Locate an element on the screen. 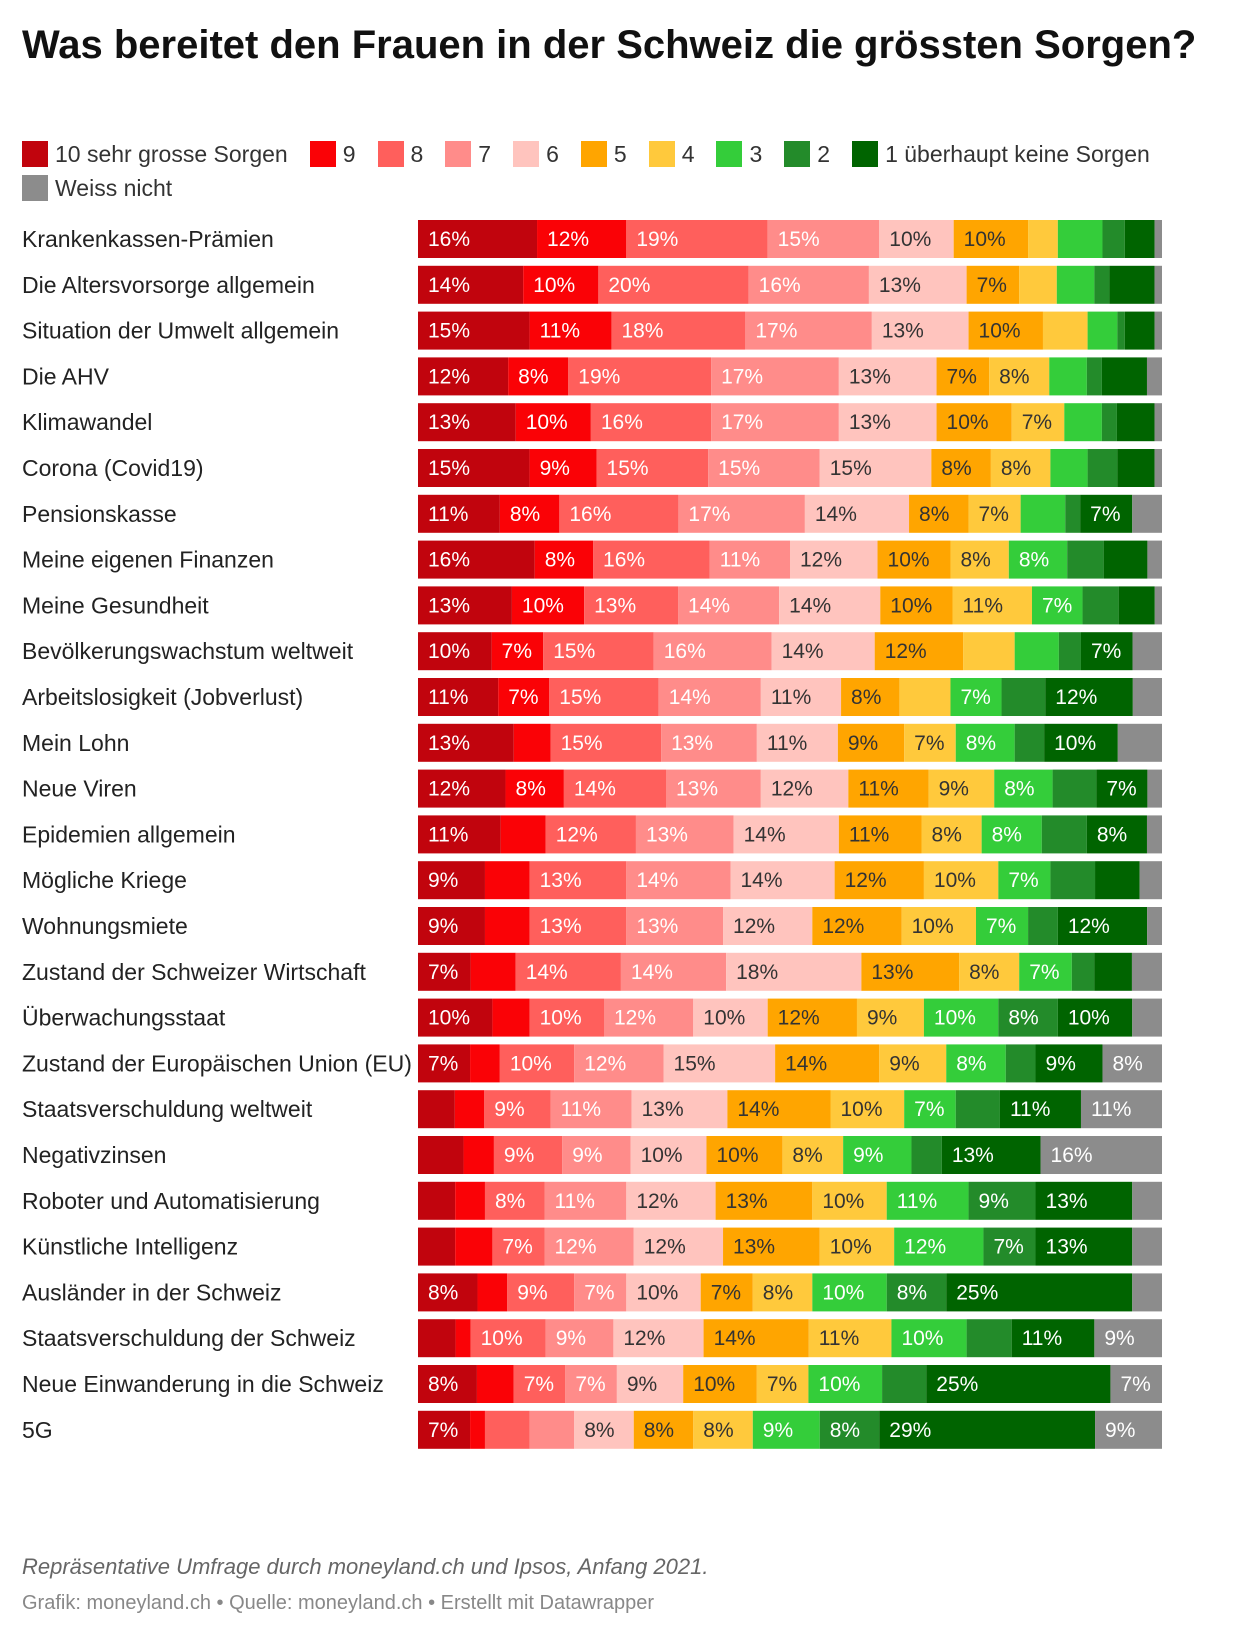 This screenshot has width=1240, height=1644. legend-item: 2 is located at coordinates (807, 154).